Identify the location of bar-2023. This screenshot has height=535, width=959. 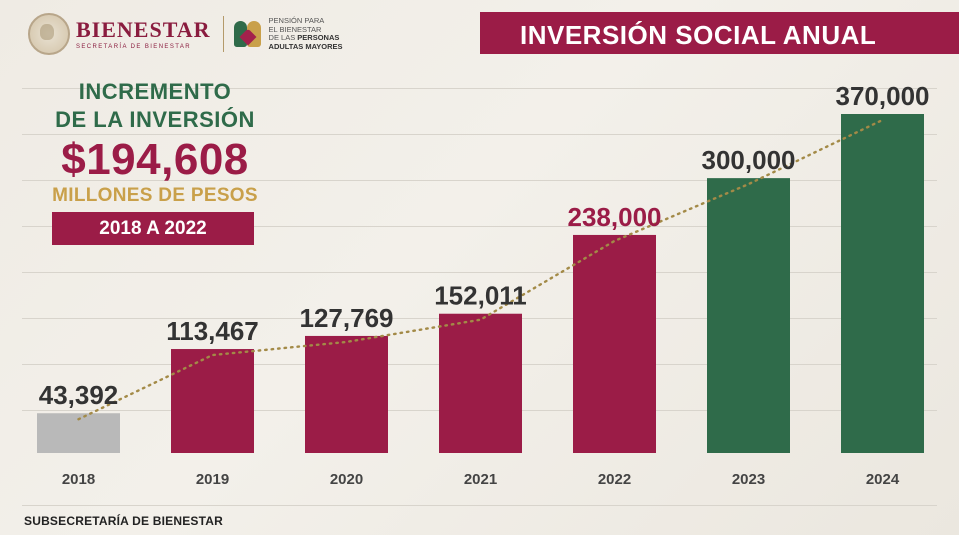
(748, 315).